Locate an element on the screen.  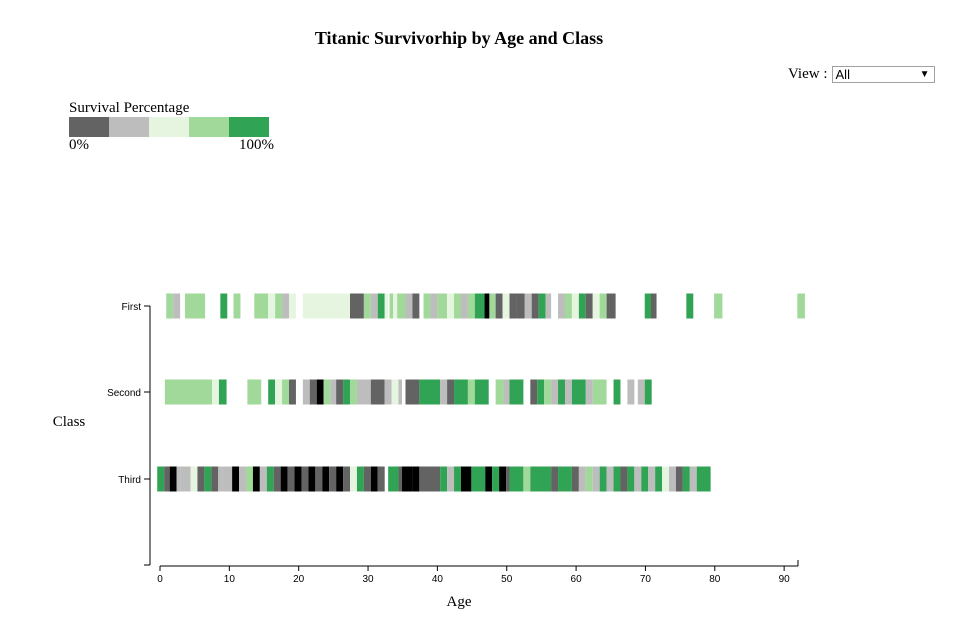
legend-bar is located at coordinates (174, 127).